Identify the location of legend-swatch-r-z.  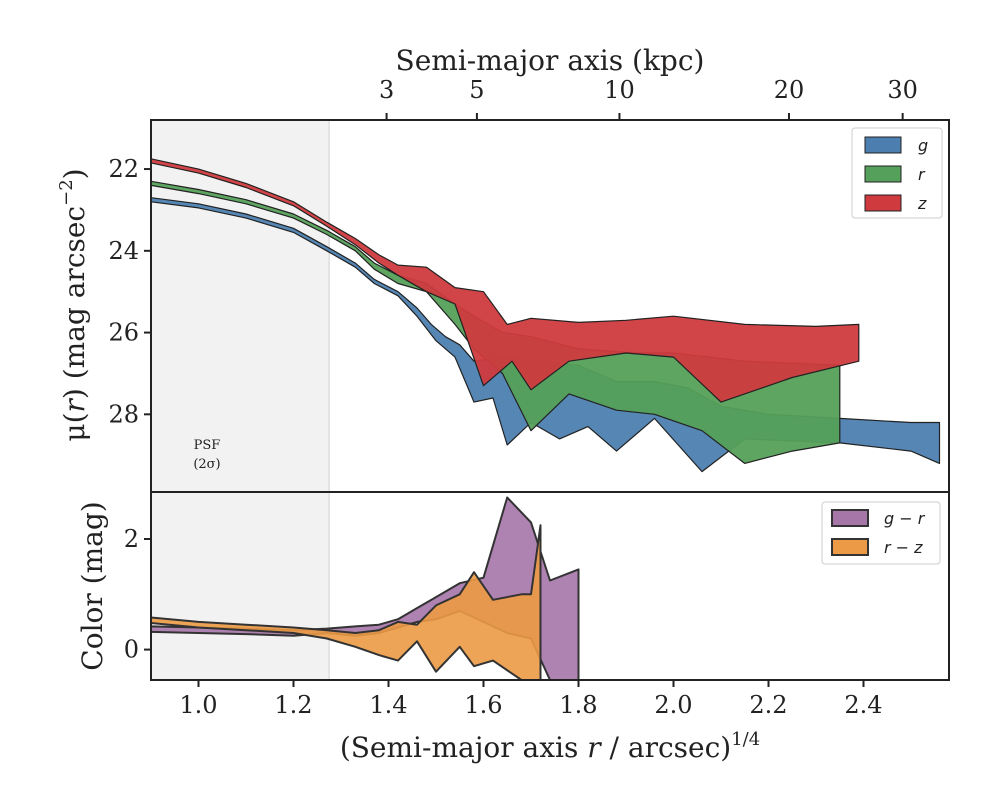
(850, 547).